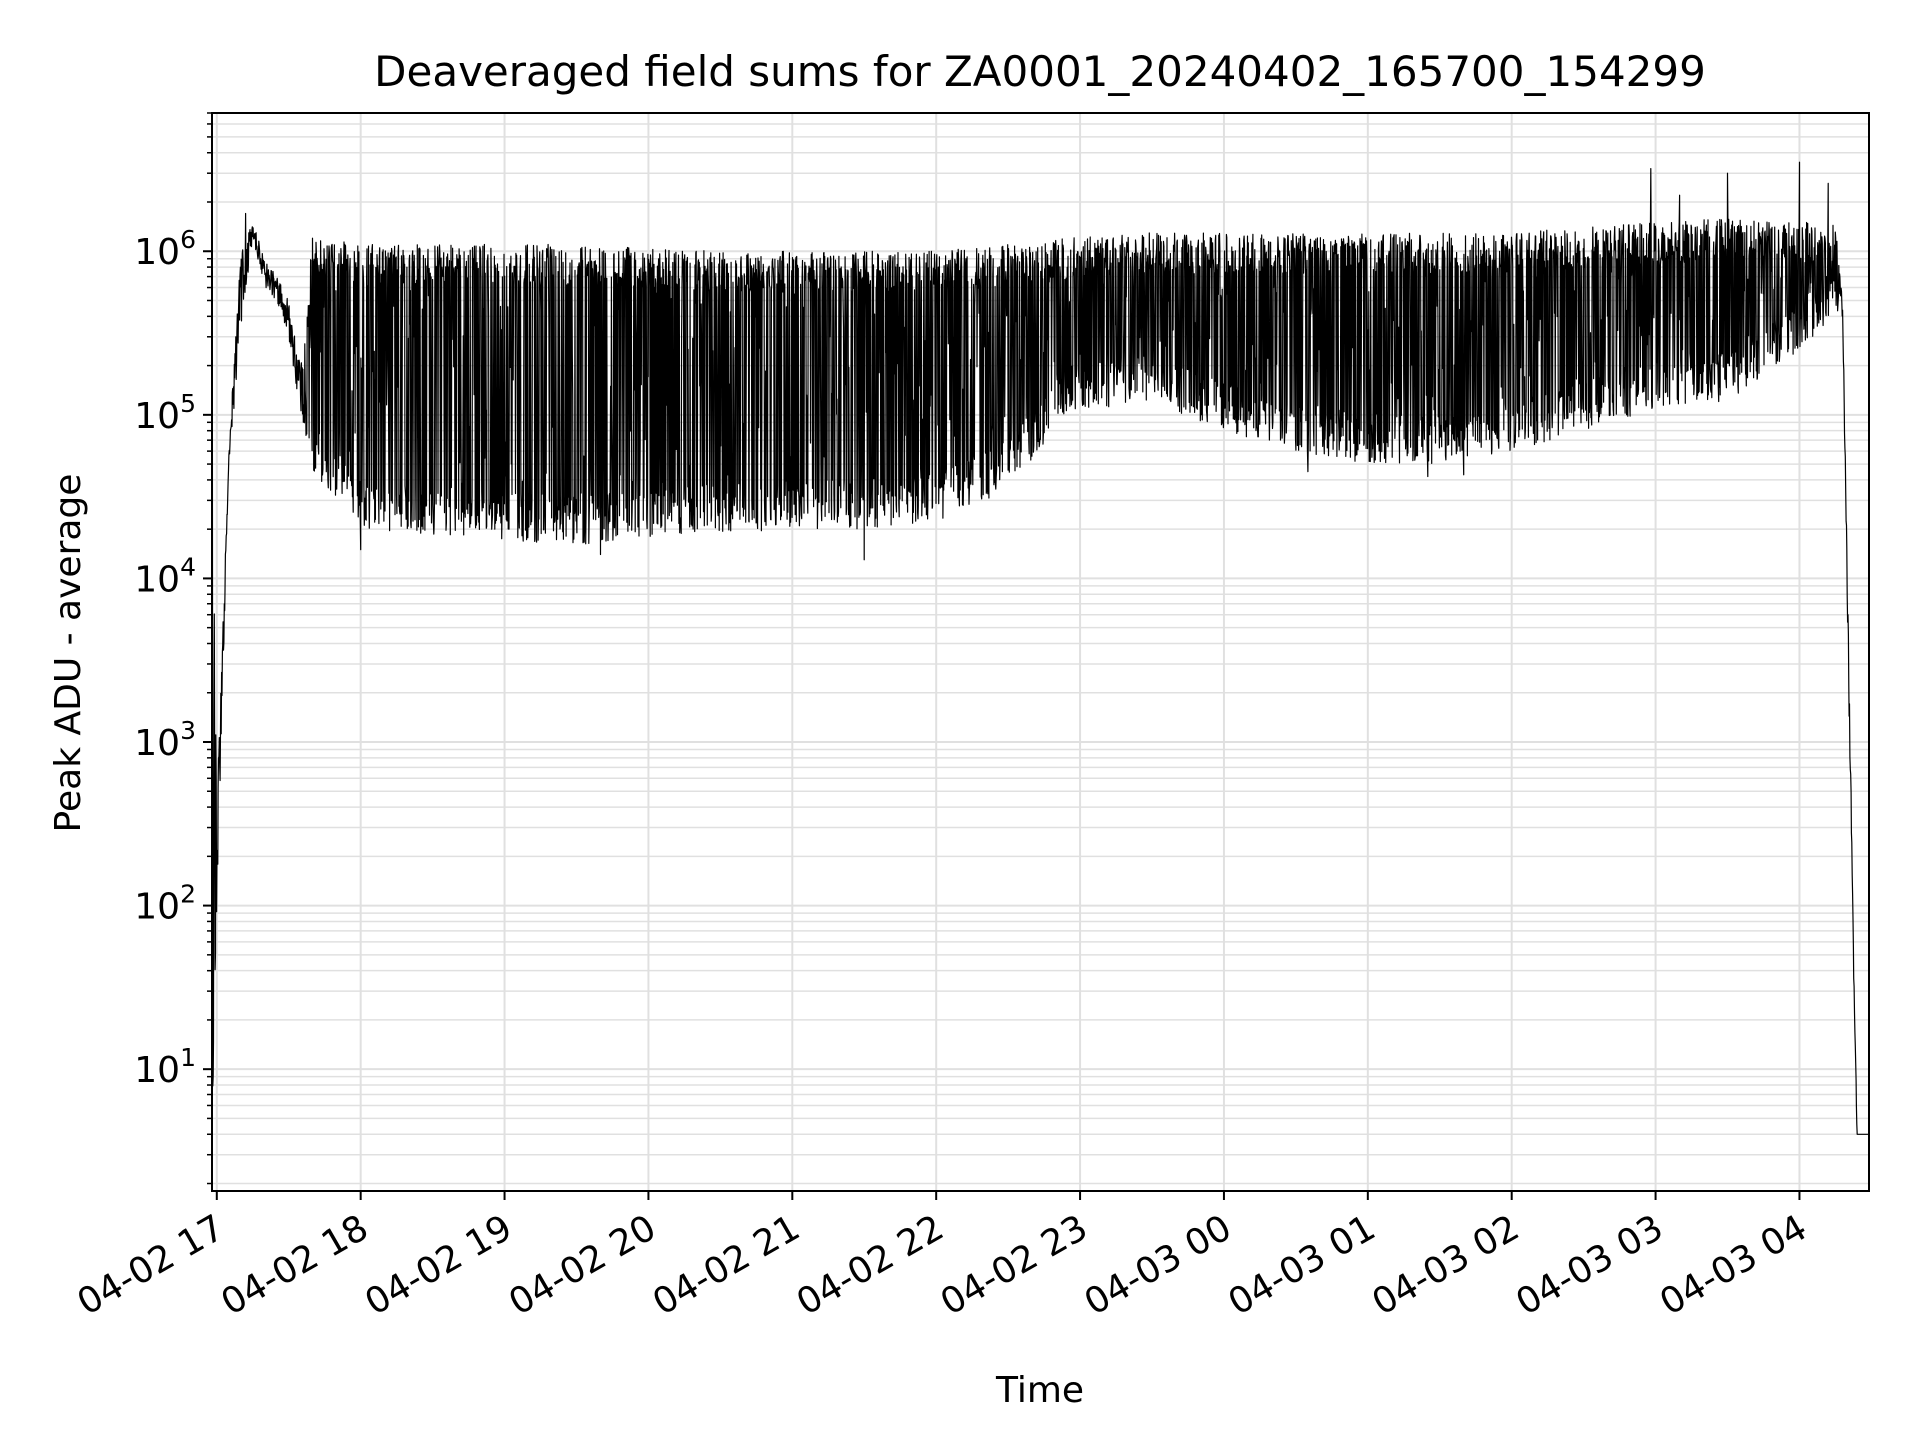 Image resolution: width=1920 pixels, height=1440 pixels. What do you see at coordinates (68, 653) in the screenshot?
I see `y-axis-label: Peak ADU - average` at bounding box center [68, 653].